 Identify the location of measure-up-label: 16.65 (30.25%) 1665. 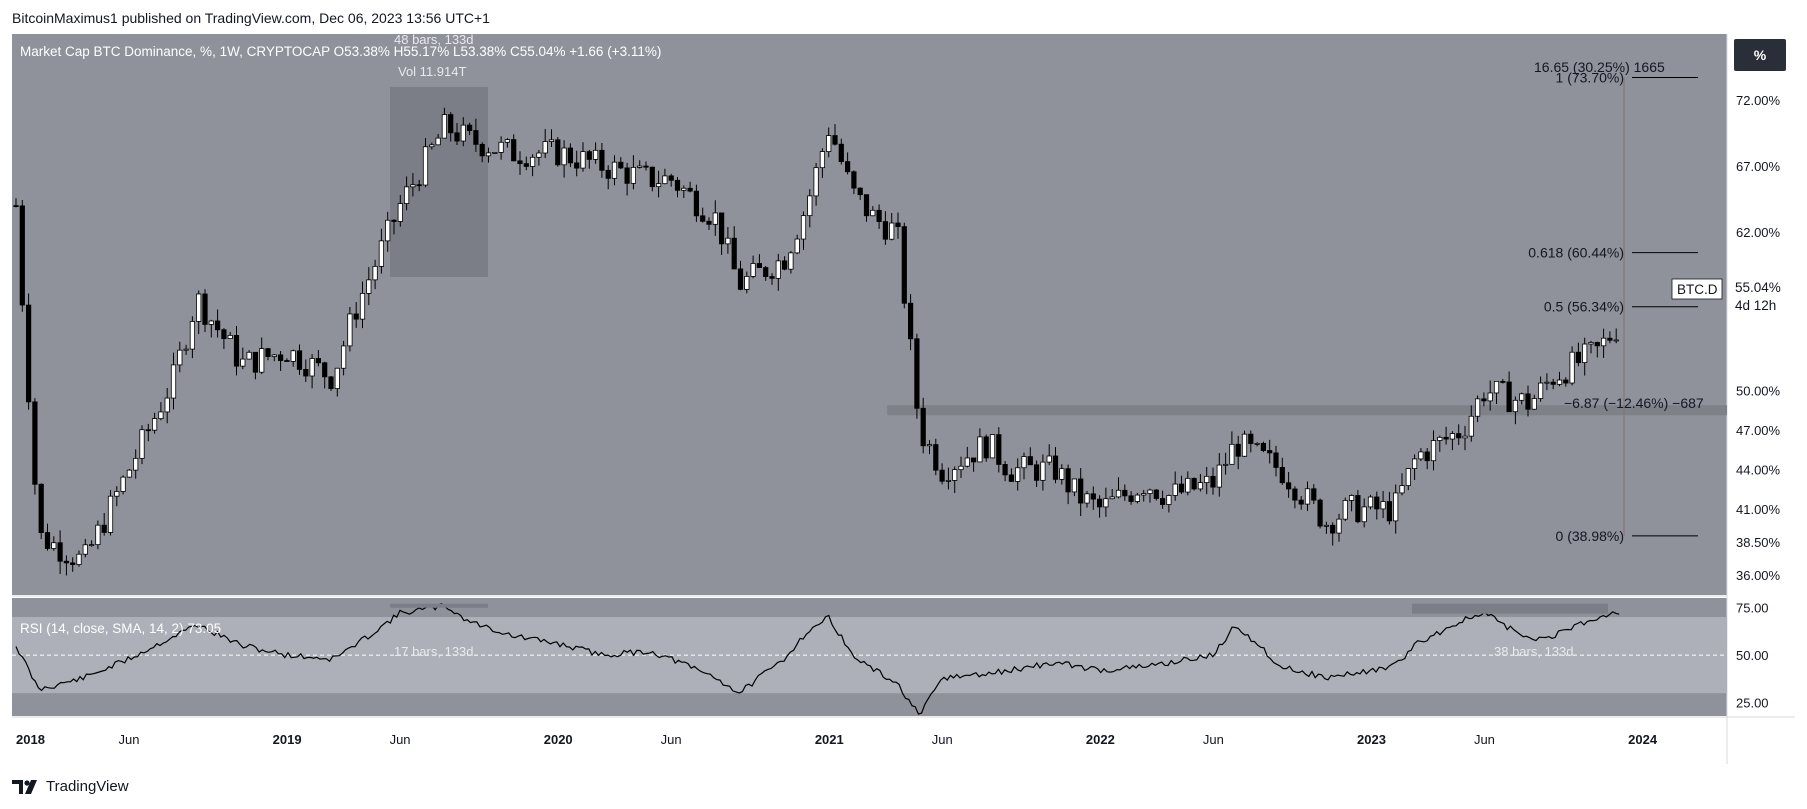
(1599, 67).